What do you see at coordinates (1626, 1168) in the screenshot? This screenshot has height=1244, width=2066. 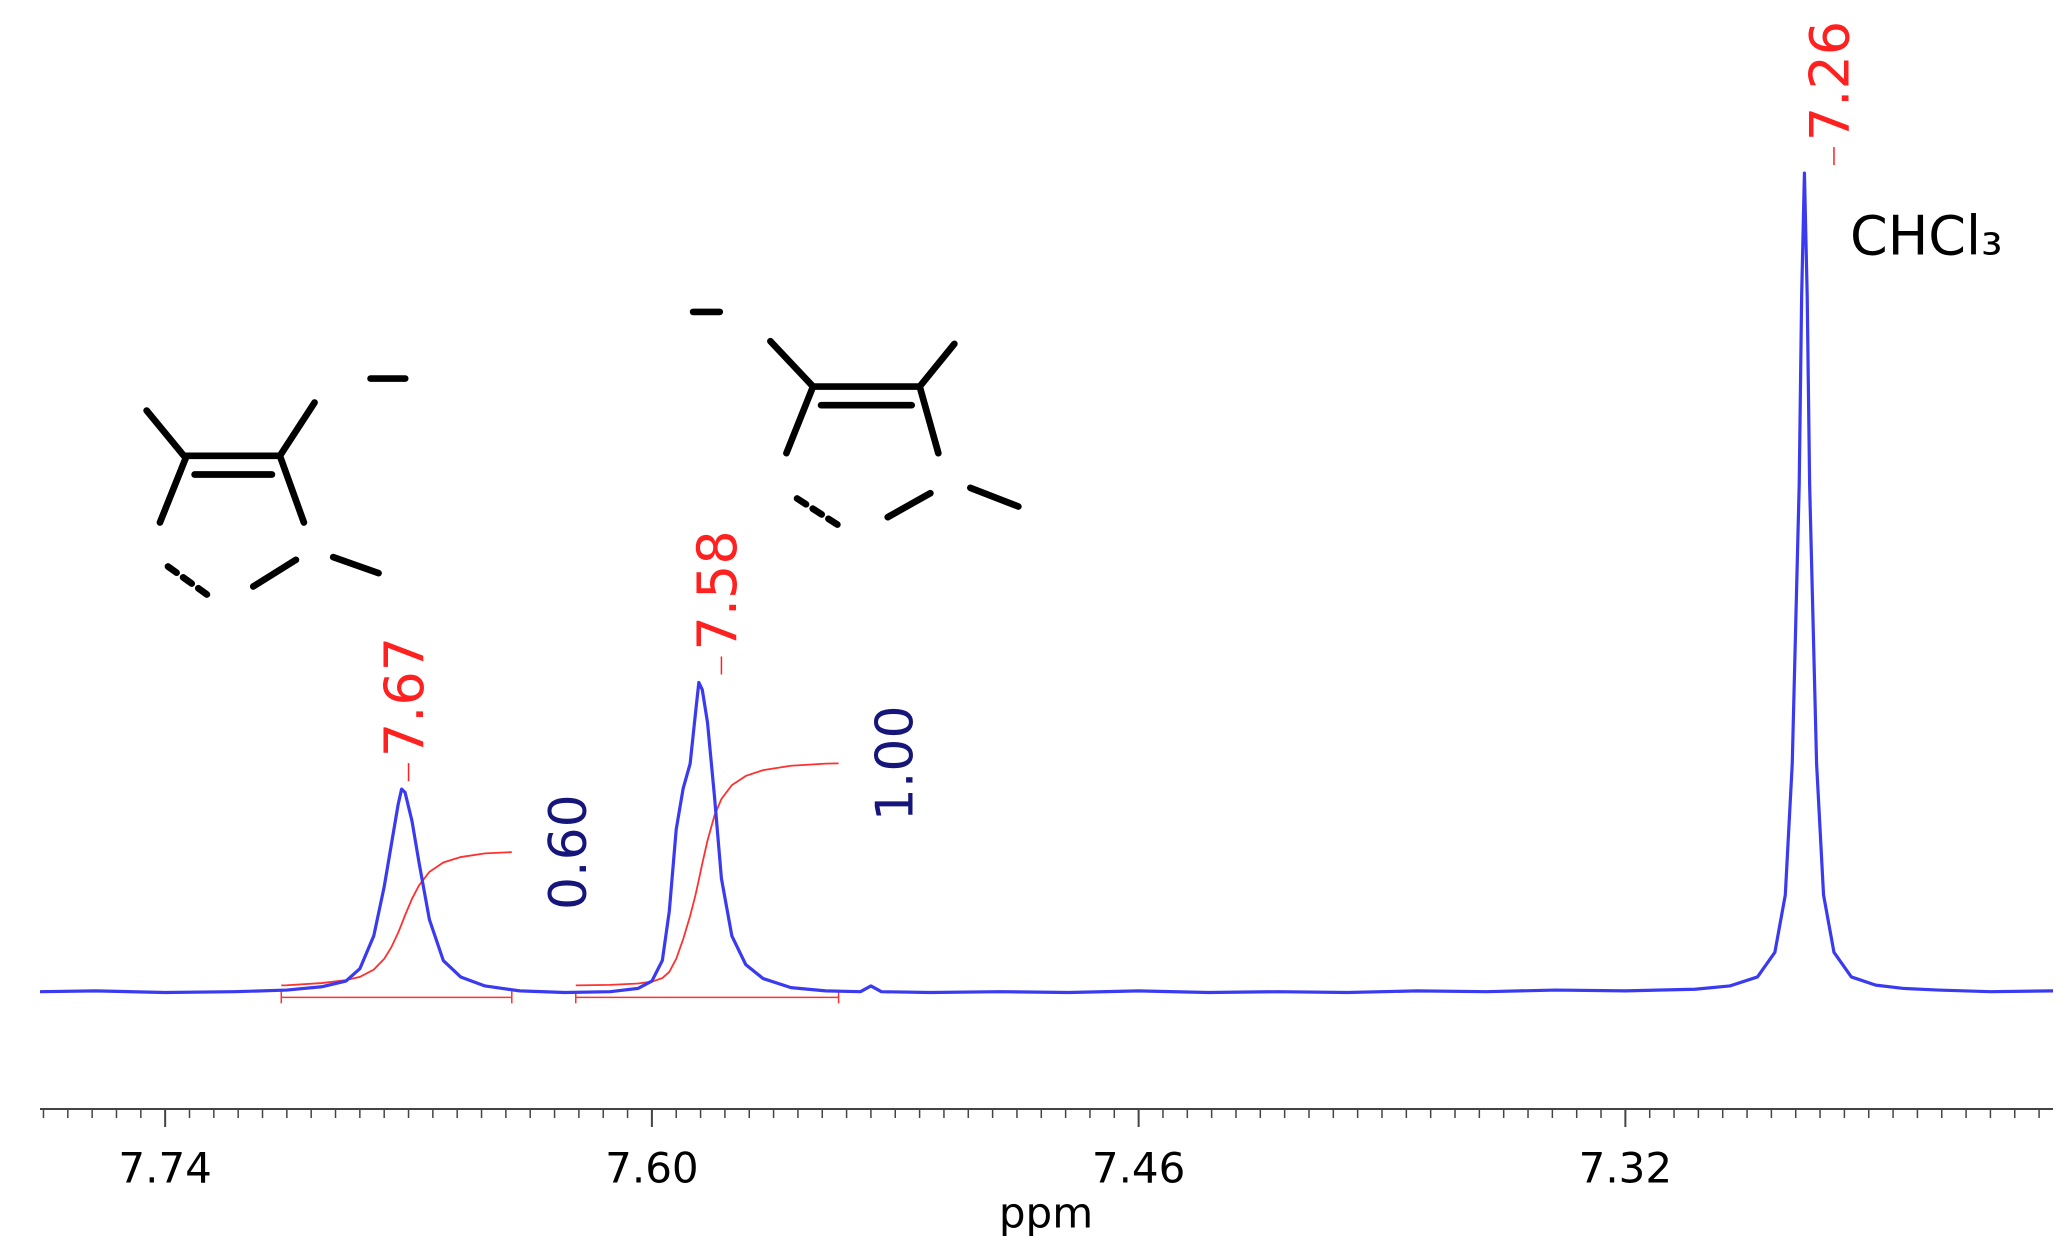 I see `x-tick-label: 7.32` at bounding box center [1626, 1168].